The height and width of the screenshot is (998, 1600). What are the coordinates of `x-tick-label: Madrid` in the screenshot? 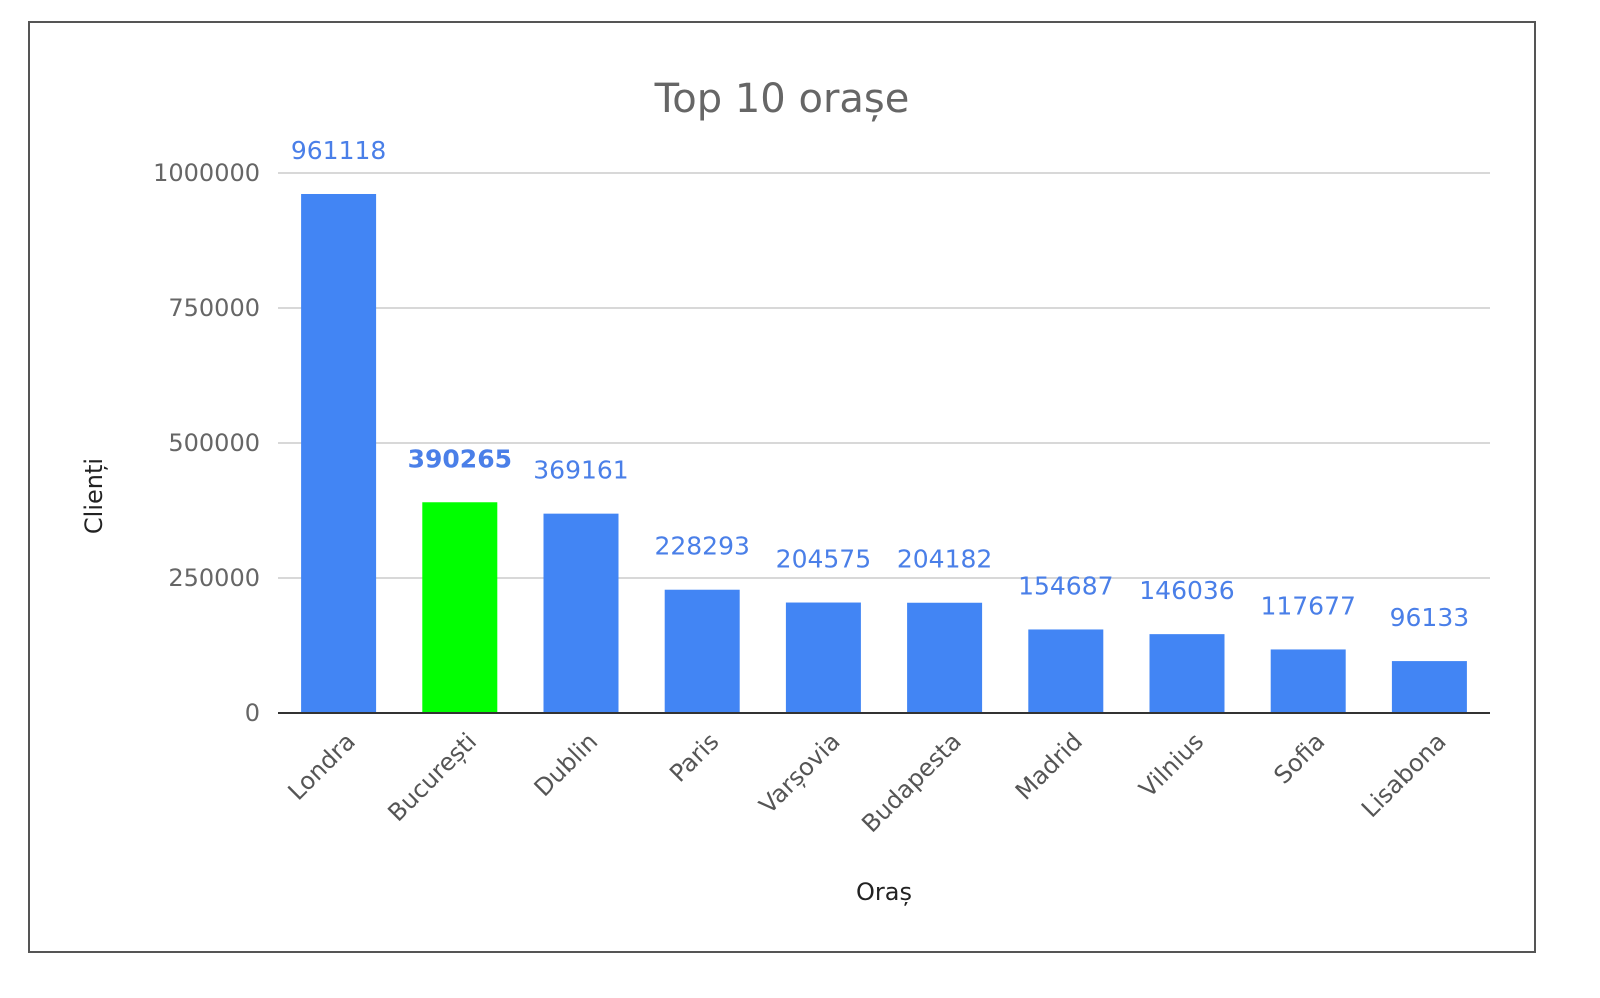 It's located at (1049, 766).